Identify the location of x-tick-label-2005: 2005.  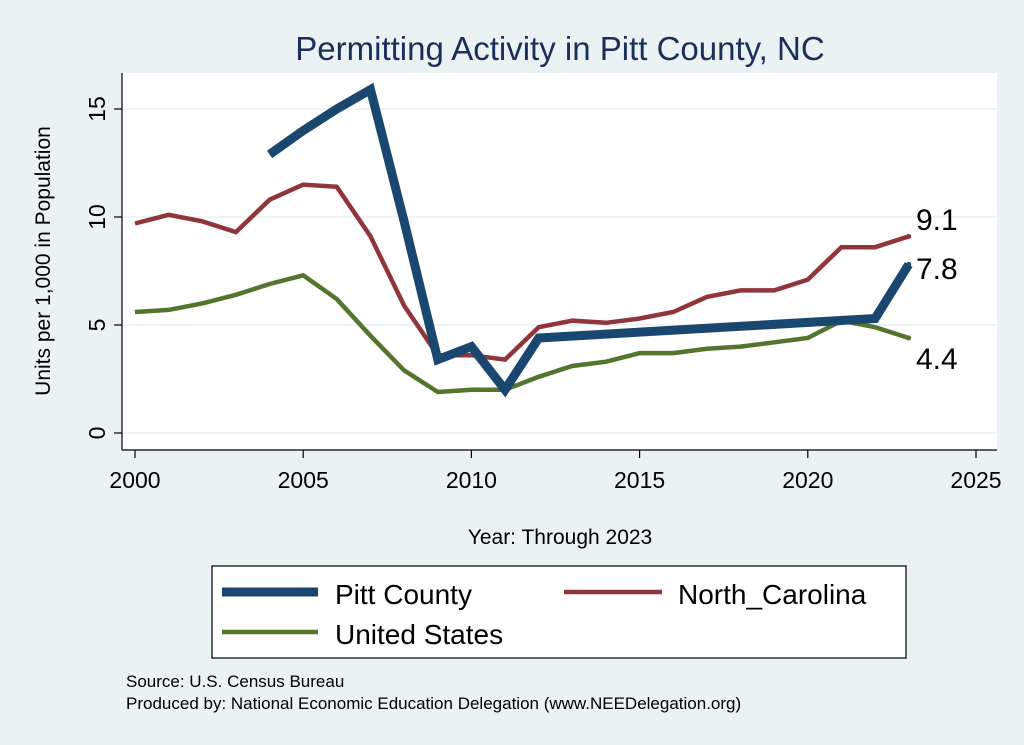
(303, 480).